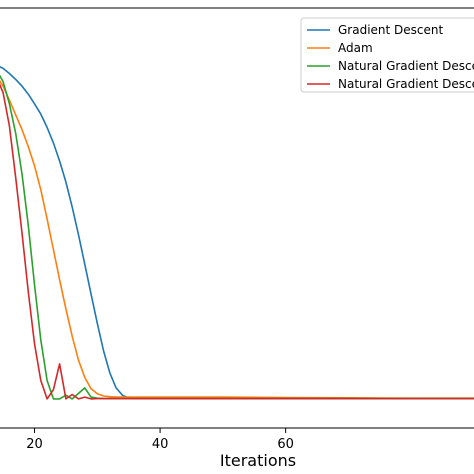 The image size is (474, 474). Describe the element at coordinates (160, 444) in the screenshot. I see `x-tick-label: 40` at that location.